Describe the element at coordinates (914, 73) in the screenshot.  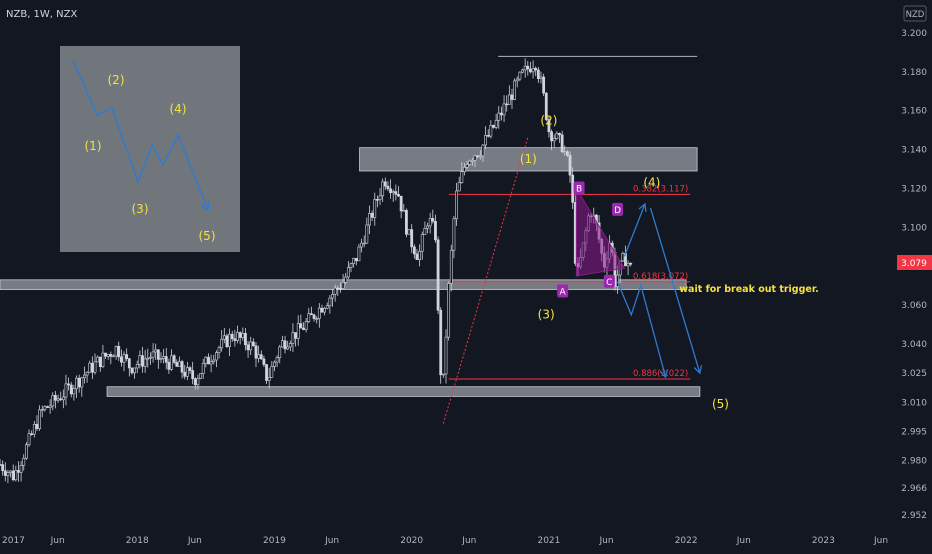
I see `y-tick-label: 3.180` at that location.